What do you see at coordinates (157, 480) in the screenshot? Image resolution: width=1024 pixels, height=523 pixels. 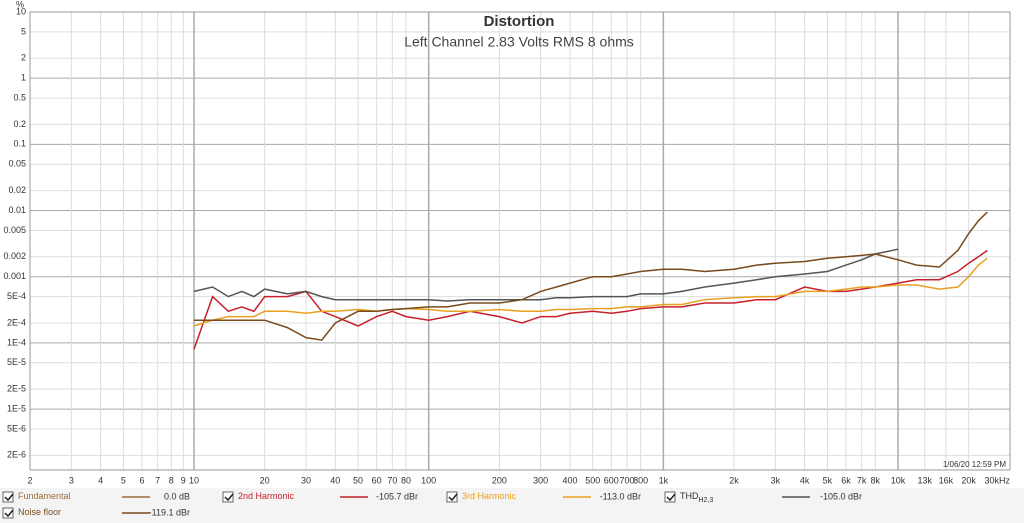 I see `x-tick-label: 7` at bounding box center [157, 480].